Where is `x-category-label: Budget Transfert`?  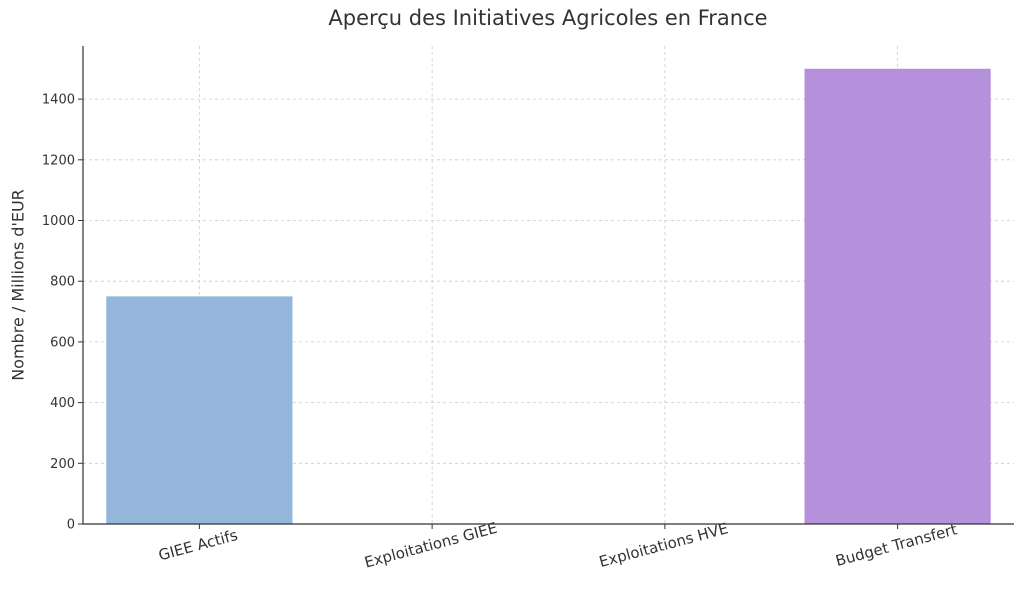
x-category-label: Budget Transfert is located at coordinates (896, 545).